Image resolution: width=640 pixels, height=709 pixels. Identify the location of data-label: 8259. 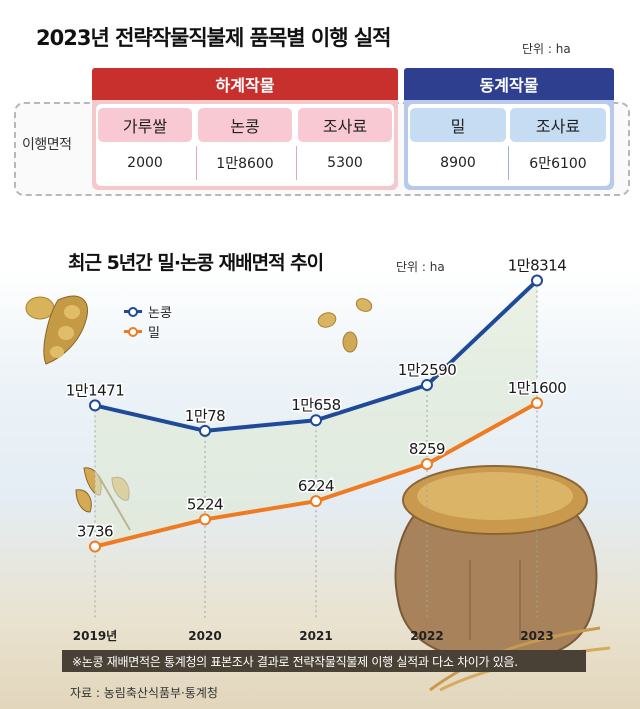
(427, 449).